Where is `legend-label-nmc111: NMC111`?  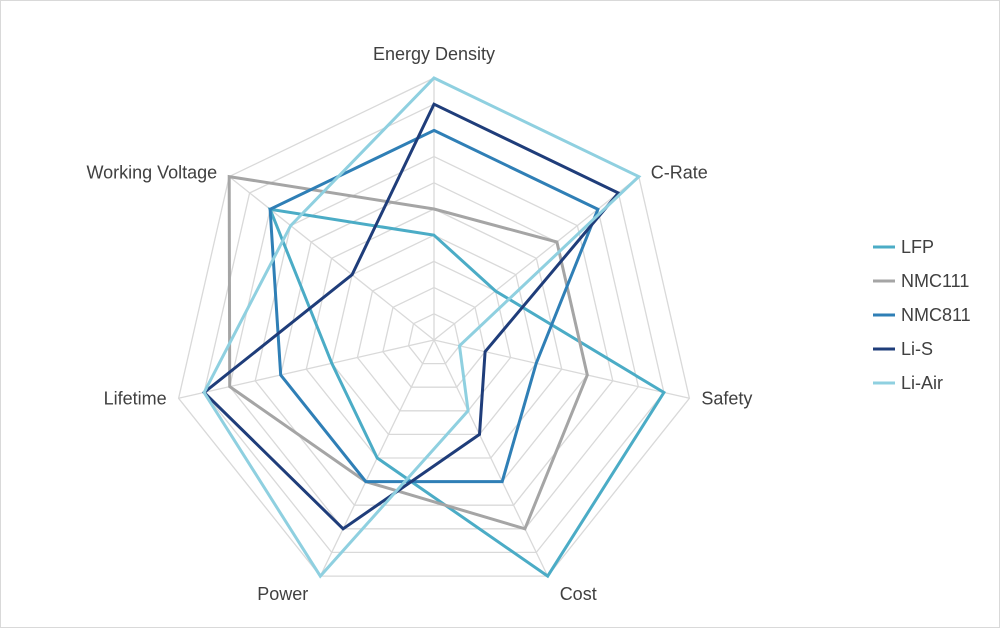
legend-label-nmc111: NMC111 is located at coordinates (935, 281).